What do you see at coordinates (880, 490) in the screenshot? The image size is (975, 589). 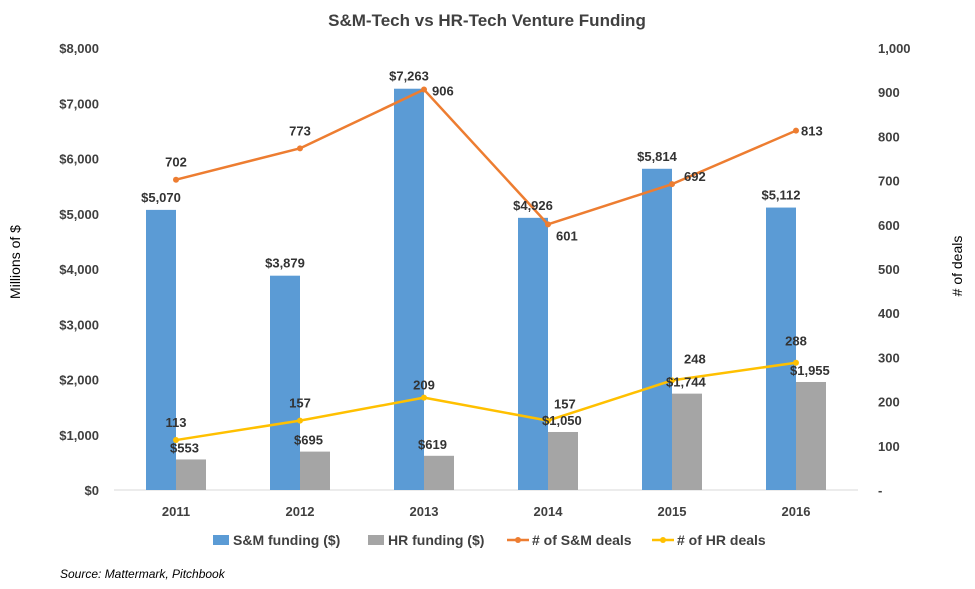 I see `y2-tick-label: -` at bounding box center [880, 490].